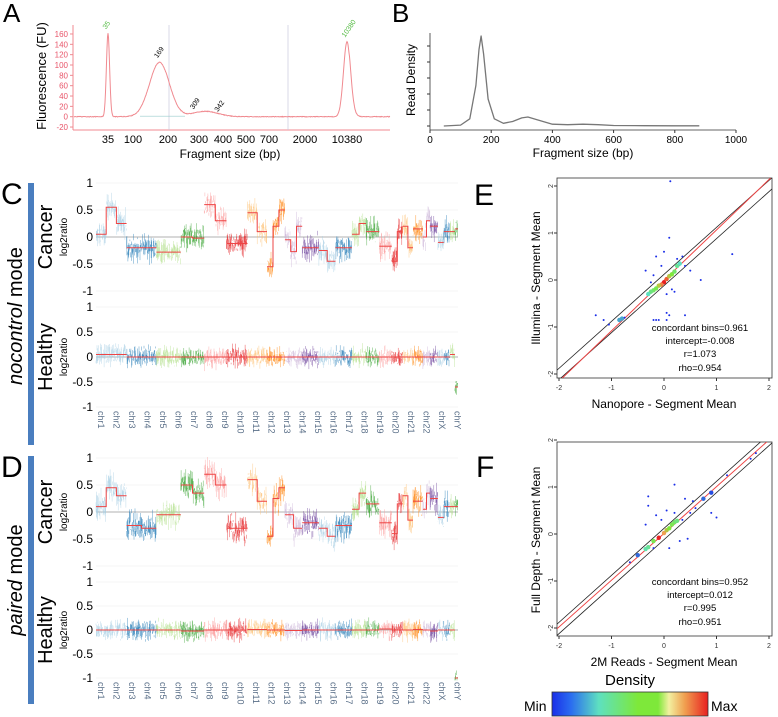 The height and width of the screenshot is (717, 778). I want to click on chromosome-label: chr18, so click(365, 422).